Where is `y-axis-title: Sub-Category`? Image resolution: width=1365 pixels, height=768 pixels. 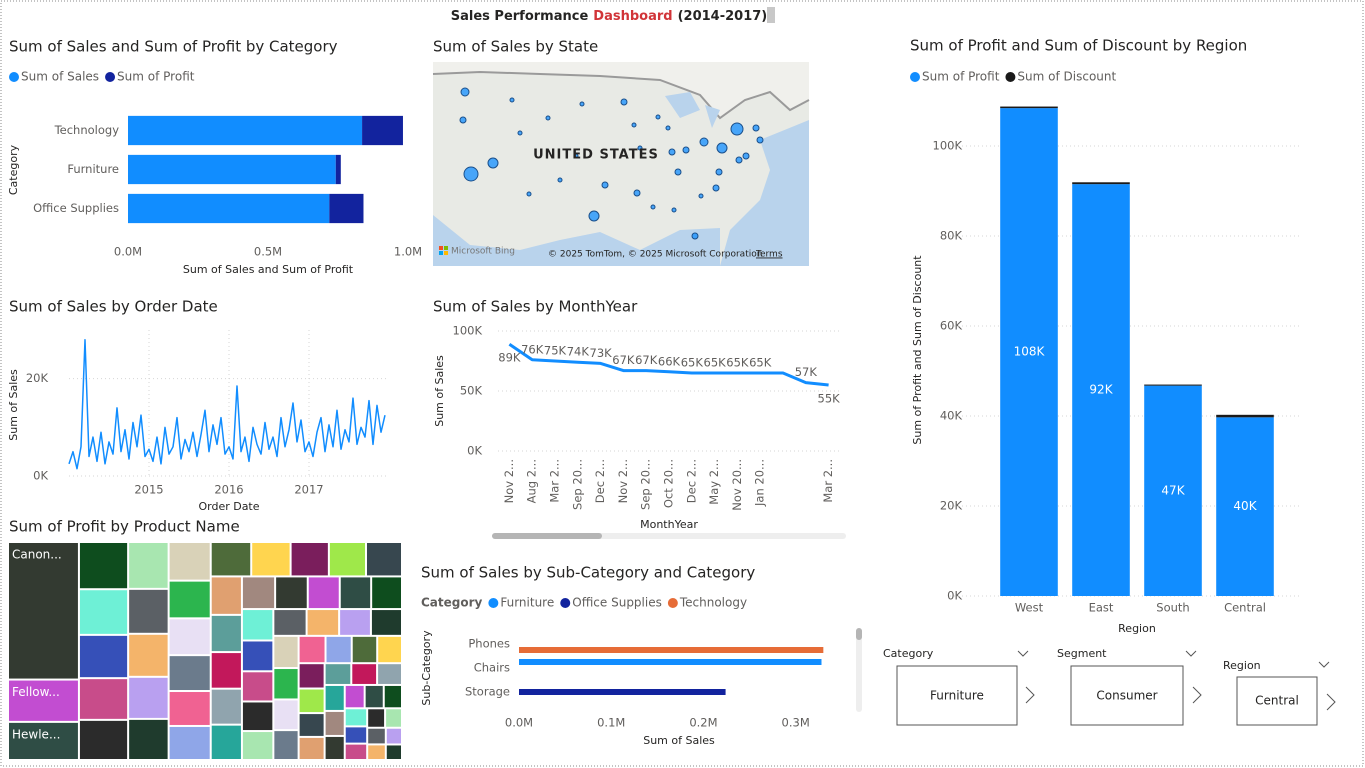
y-axis-title: Sub-Category is located at coordinates (426, 668).